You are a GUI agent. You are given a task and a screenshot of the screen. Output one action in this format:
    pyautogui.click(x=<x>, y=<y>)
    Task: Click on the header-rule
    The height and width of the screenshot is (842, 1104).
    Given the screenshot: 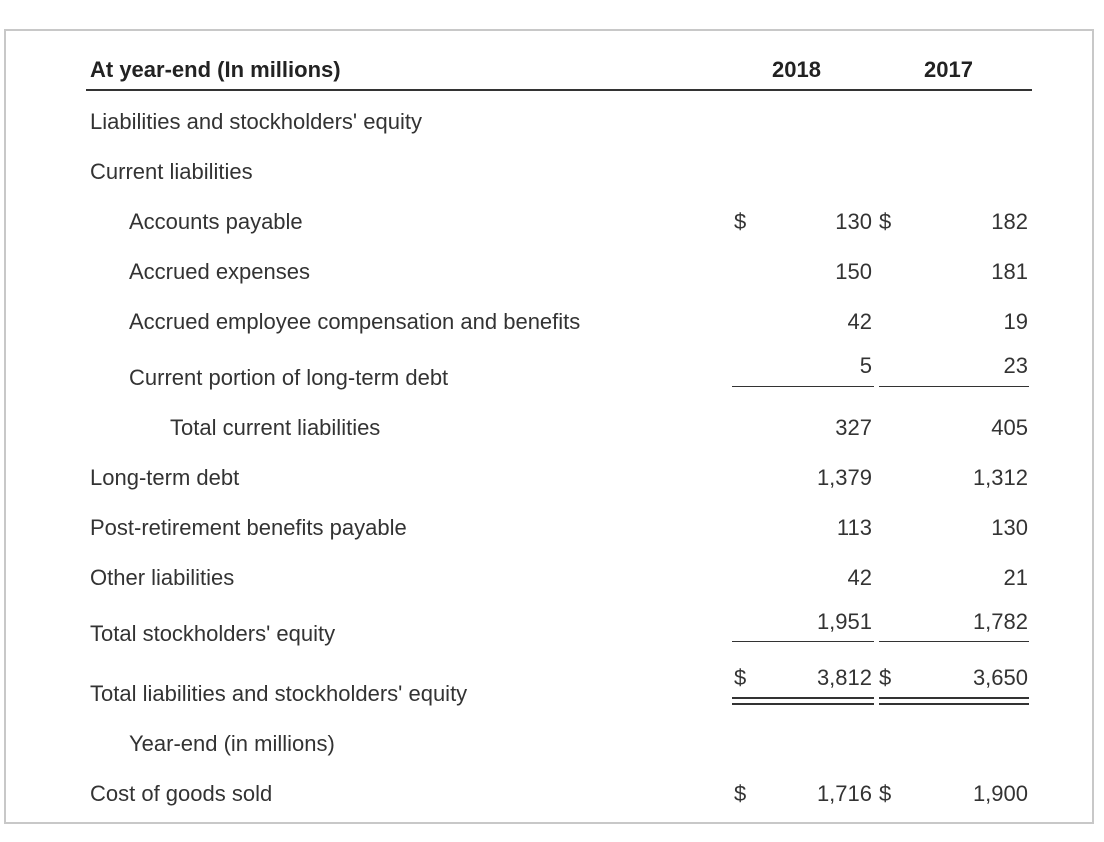 What is the action you would take?
    pyautogui.click(x=559, y=90)
    